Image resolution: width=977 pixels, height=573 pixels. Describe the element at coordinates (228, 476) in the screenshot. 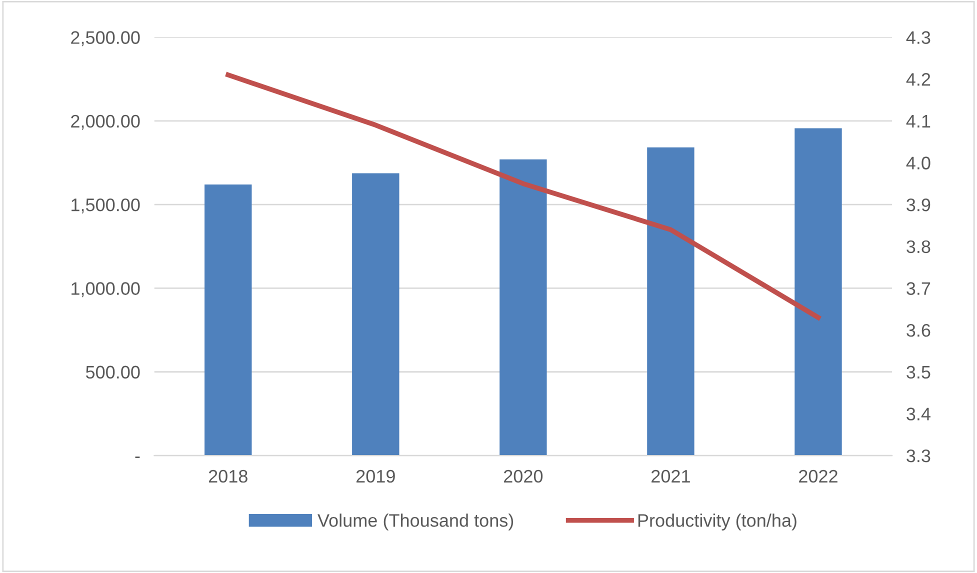

I see `x-tick-label: 2018` at that location.